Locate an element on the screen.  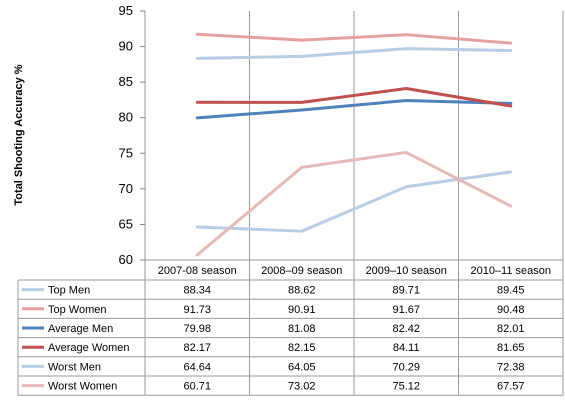
legend-label: Average Women is located at coordinates (89, 348).